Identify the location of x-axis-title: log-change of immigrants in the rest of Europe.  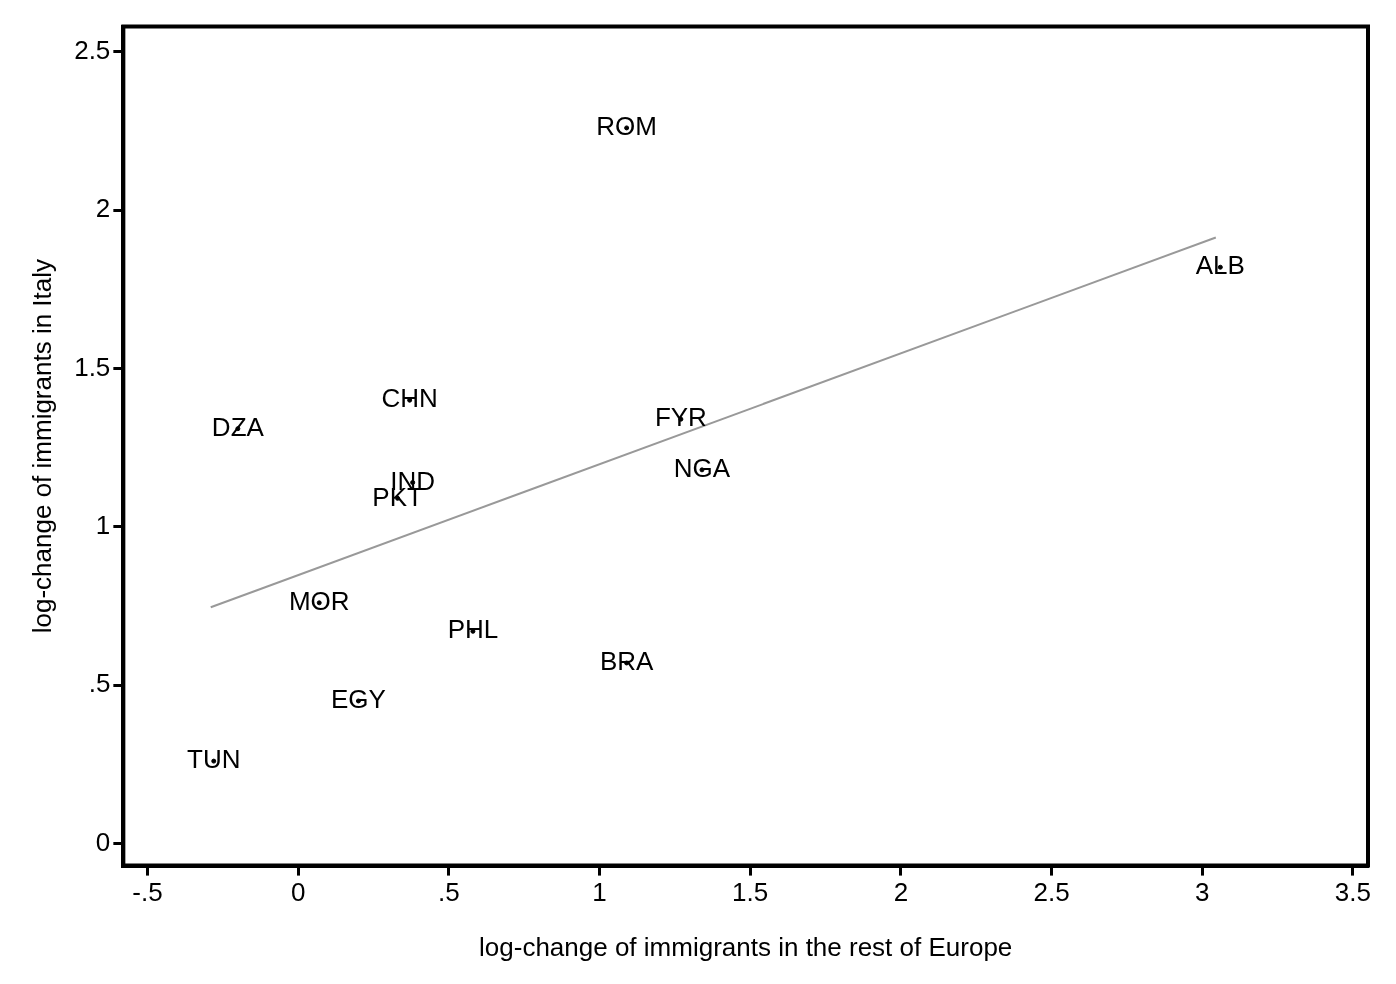
(746, 946).